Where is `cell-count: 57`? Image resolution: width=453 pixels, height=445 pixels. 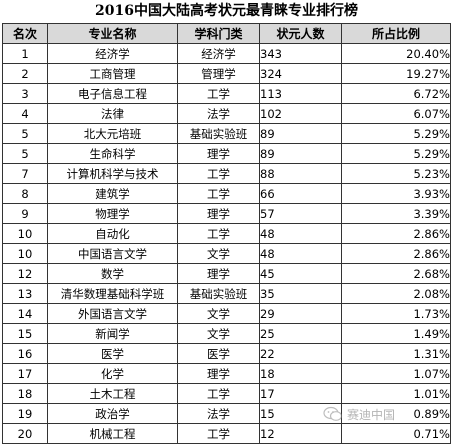
cell-count: 57 is located at coordinates (300, 213).